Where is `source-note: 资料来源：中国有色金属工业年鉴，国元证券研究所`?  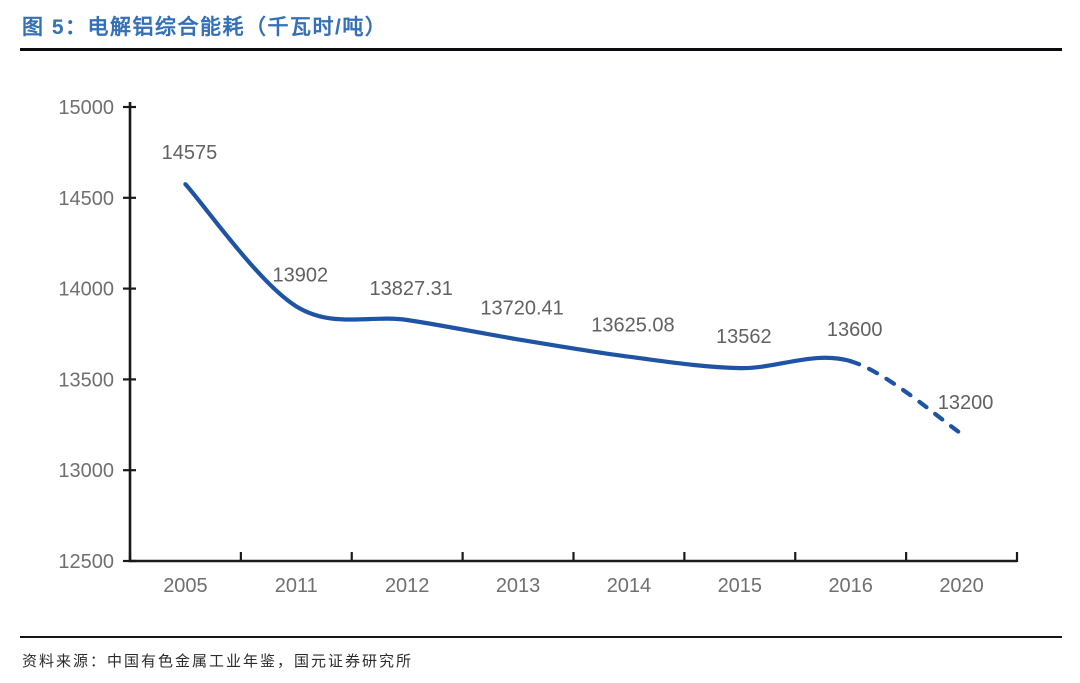
source-note: 资料来源：中国有色金属工业年鉴，国元证券研究所 is located at coordinates (218, 661).